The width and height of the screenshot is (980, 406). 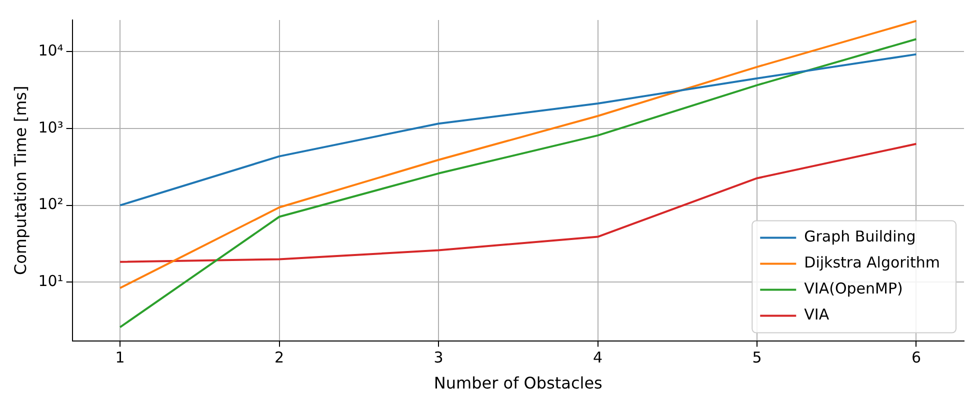 What do you see at coordinates (439, 357) in the screenshot?
I see `x-tick-label: 3` at bounding box center [439, 357].